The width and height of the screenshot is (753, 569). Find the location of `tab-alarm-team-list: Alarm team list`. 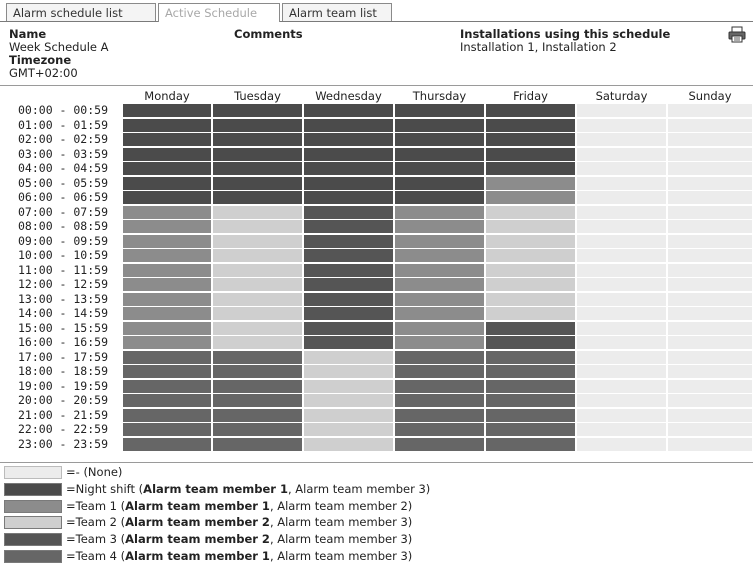

tab-alarm-team-list: Alarm team list is located at coordinates (337, 12).